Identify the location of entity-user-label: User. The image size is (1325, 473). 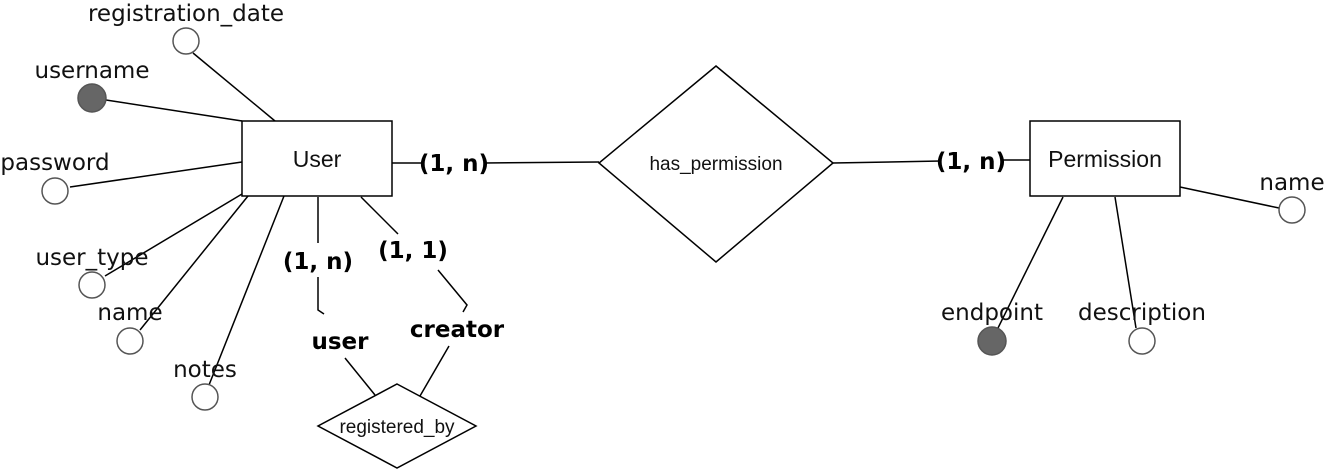
(317, 159).